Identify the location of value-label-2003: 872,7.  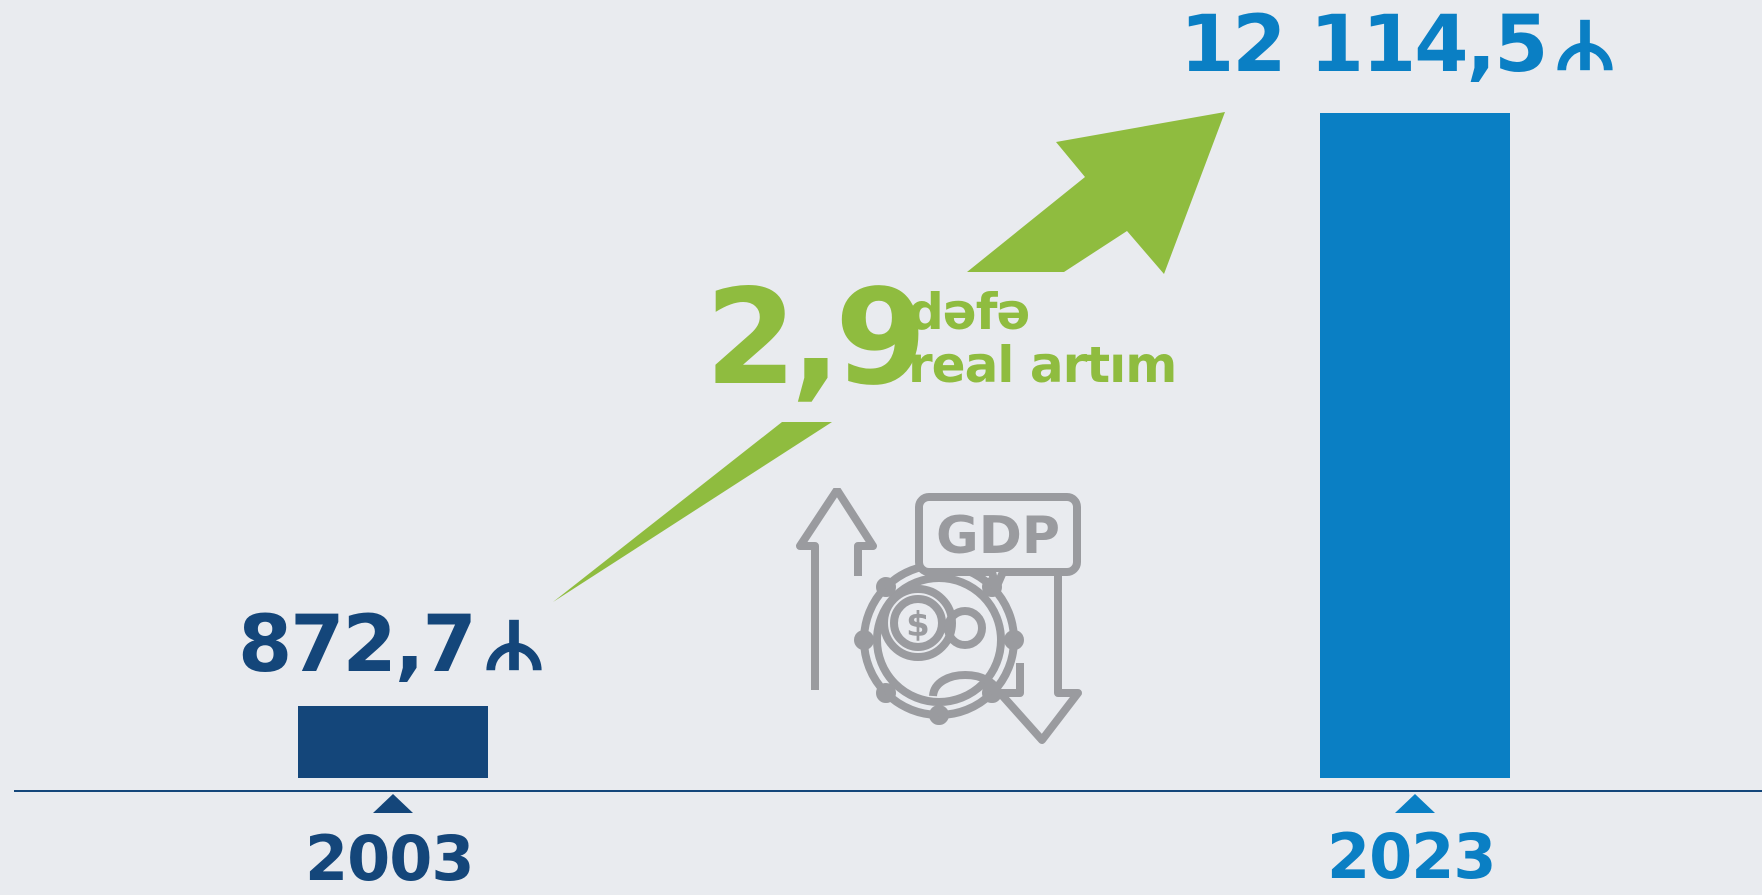
(391, 645).